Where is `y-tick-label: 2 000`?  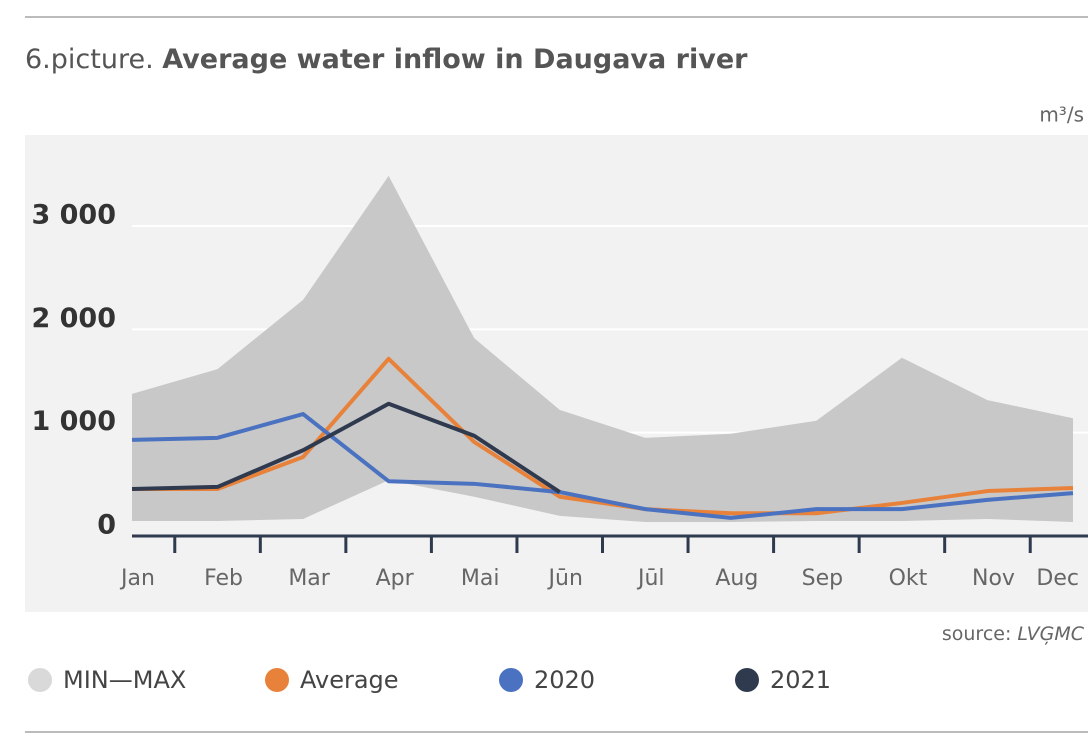
y-tick-label: 2 000 is located at coordinates (73, 318).